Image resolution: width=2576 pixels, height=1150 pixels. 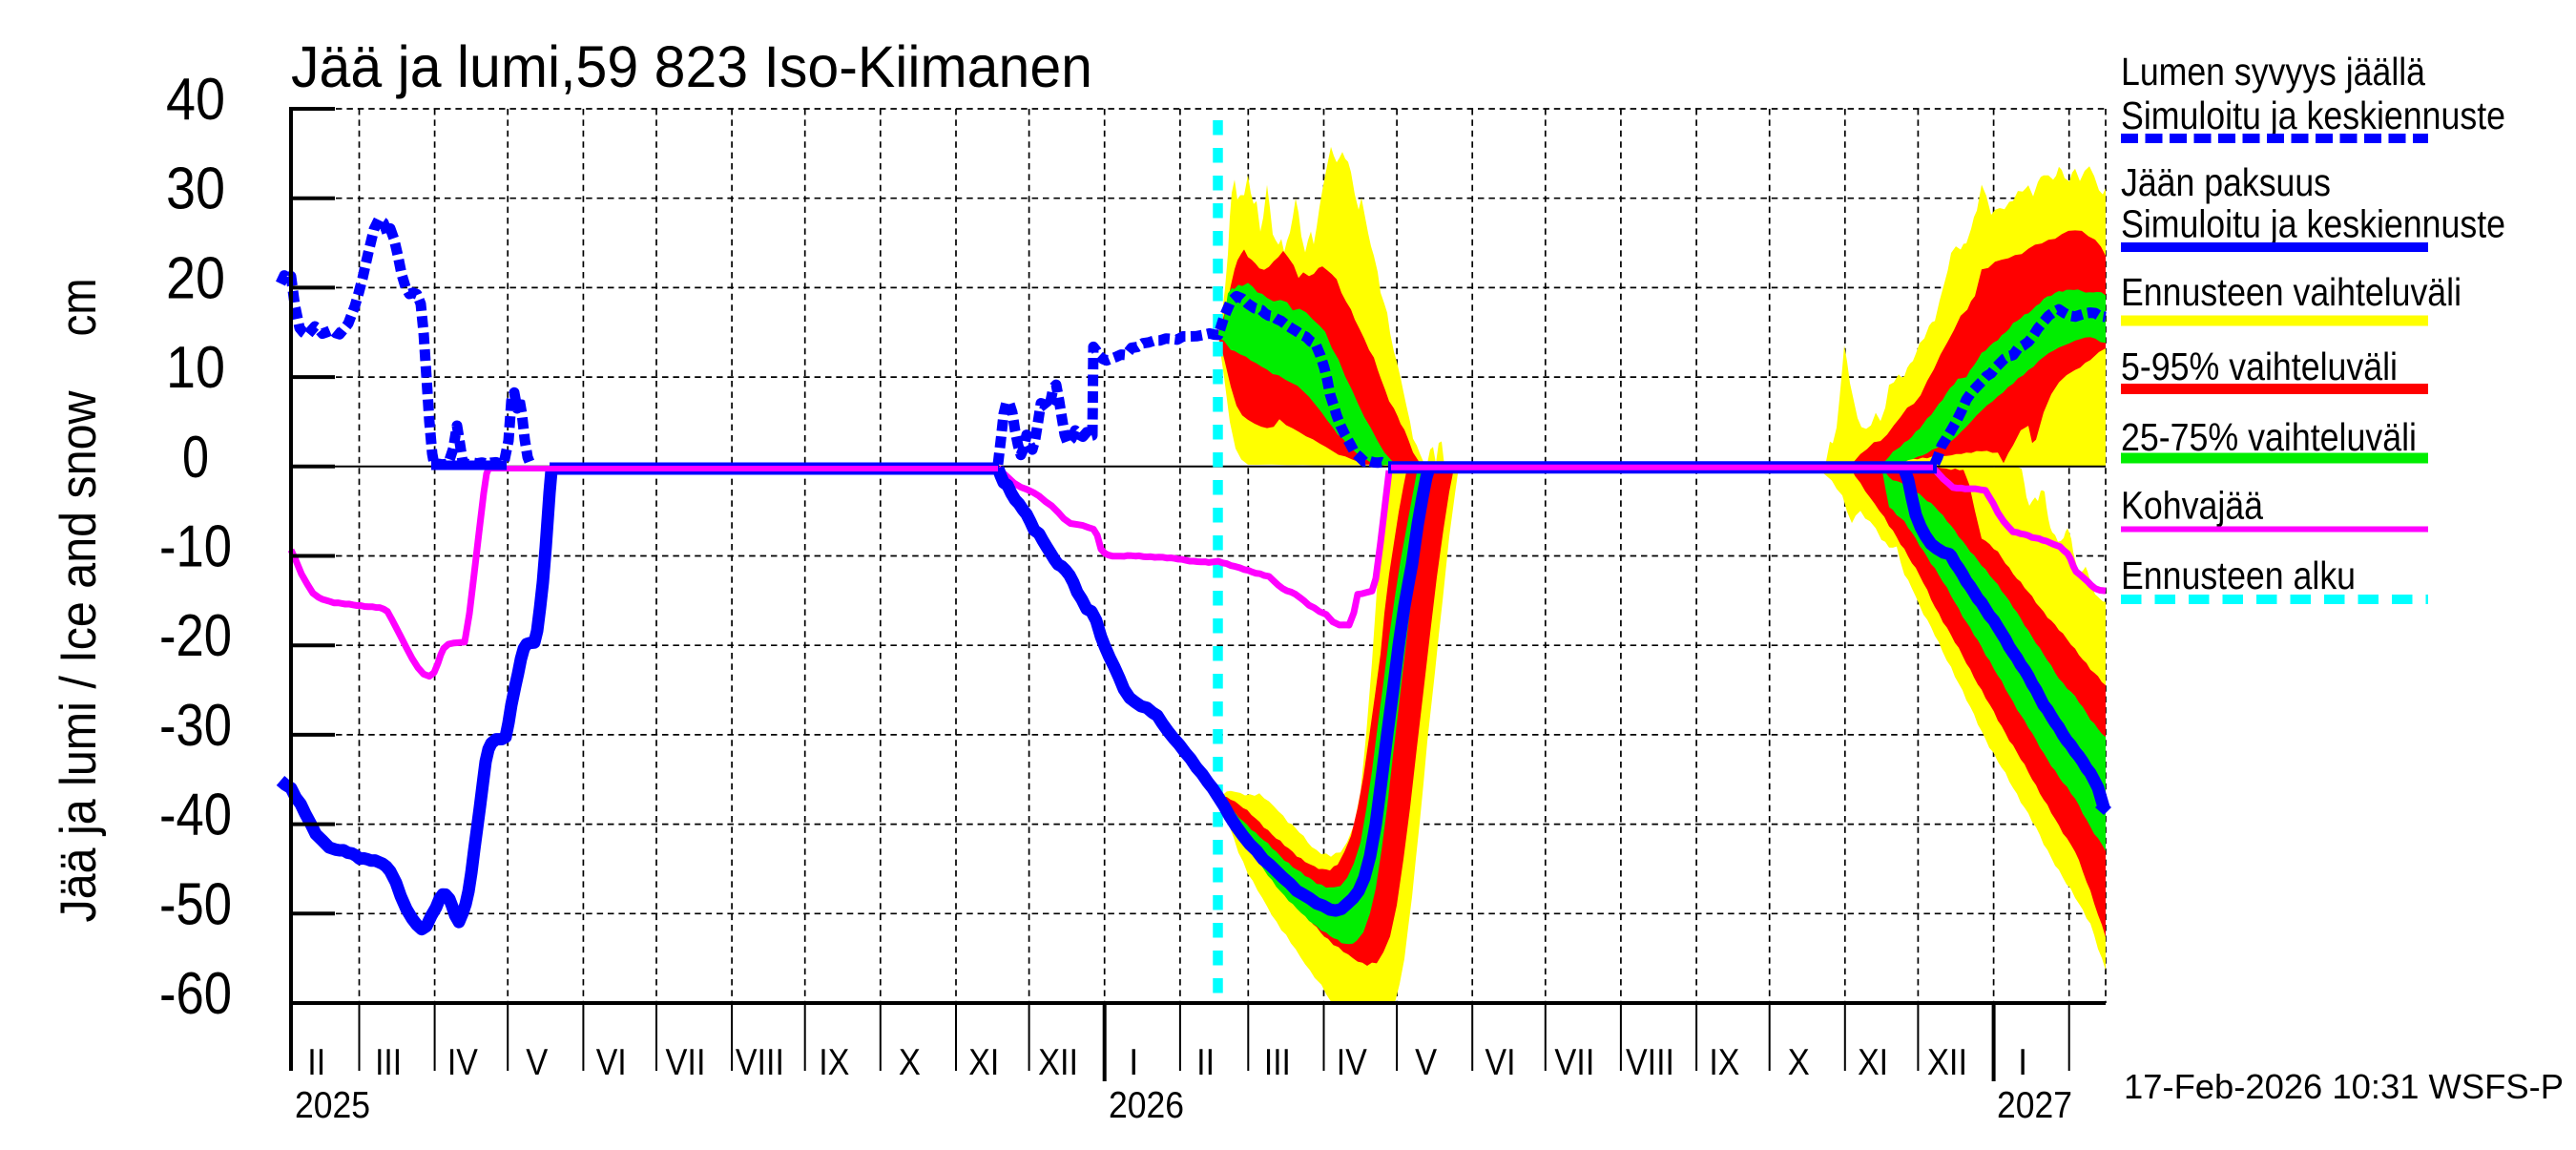 I want to click on svg-text: 10, so click(x=195, y=368).